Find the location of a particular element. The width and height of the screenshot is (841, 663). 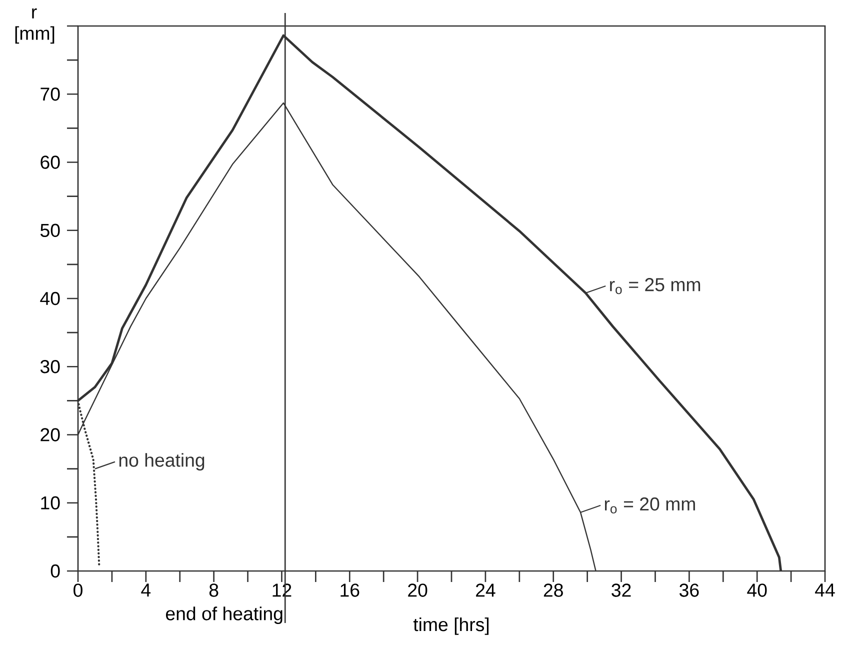

y-tick-label: 10 is located at coordinates (50, 503).